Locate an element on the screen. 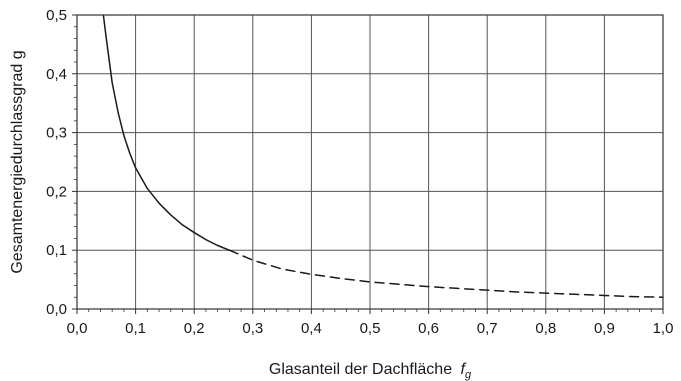 This screenshot has height=381, width=681. y-tick-label: 0,0 is located at coordinates (56, 309).